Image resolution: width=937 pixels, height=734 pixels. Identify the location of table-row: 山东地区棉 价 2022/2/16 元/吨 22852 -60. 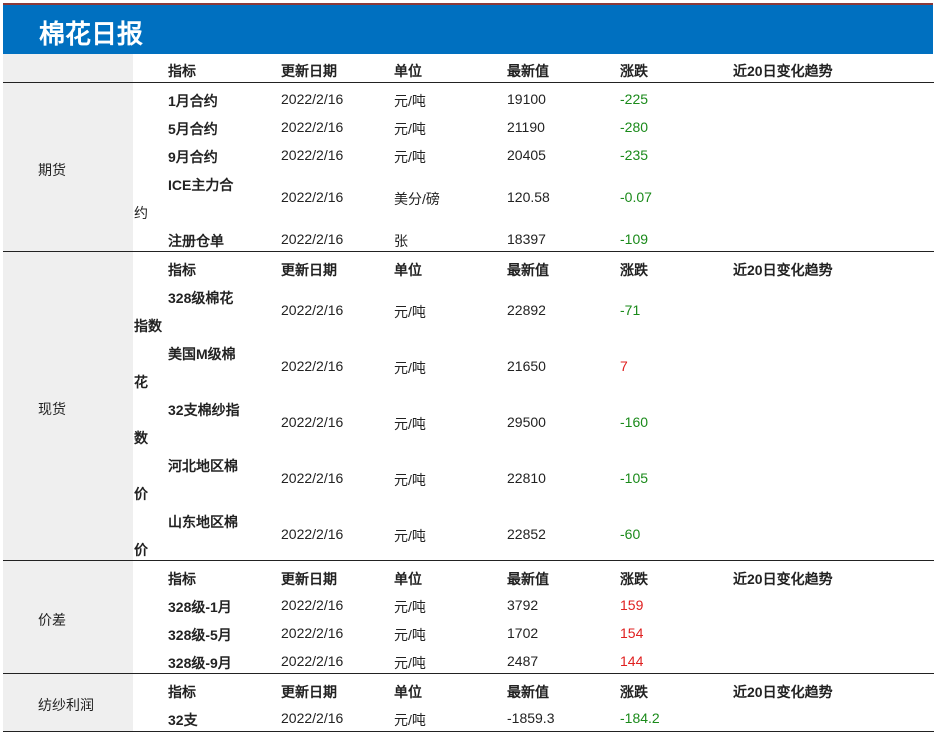
(468, 533).